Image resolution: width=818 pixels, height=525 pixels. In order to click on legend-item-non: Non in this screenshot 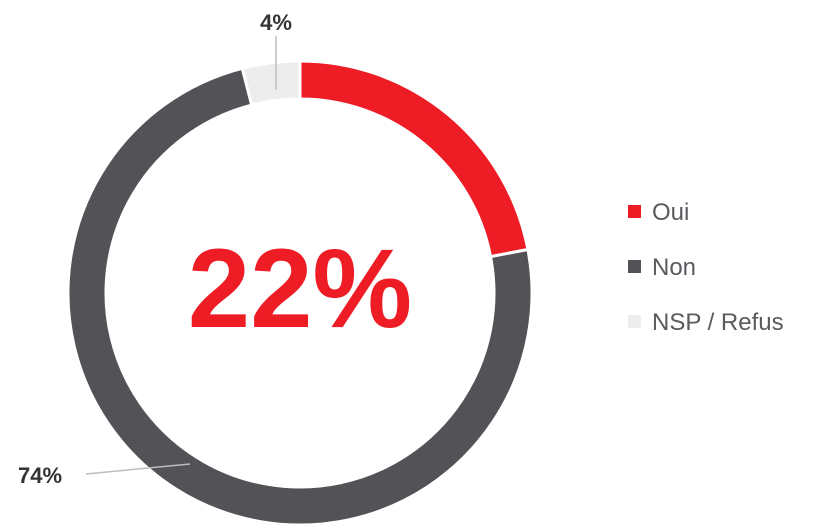, I will do `click(662, 267)`.